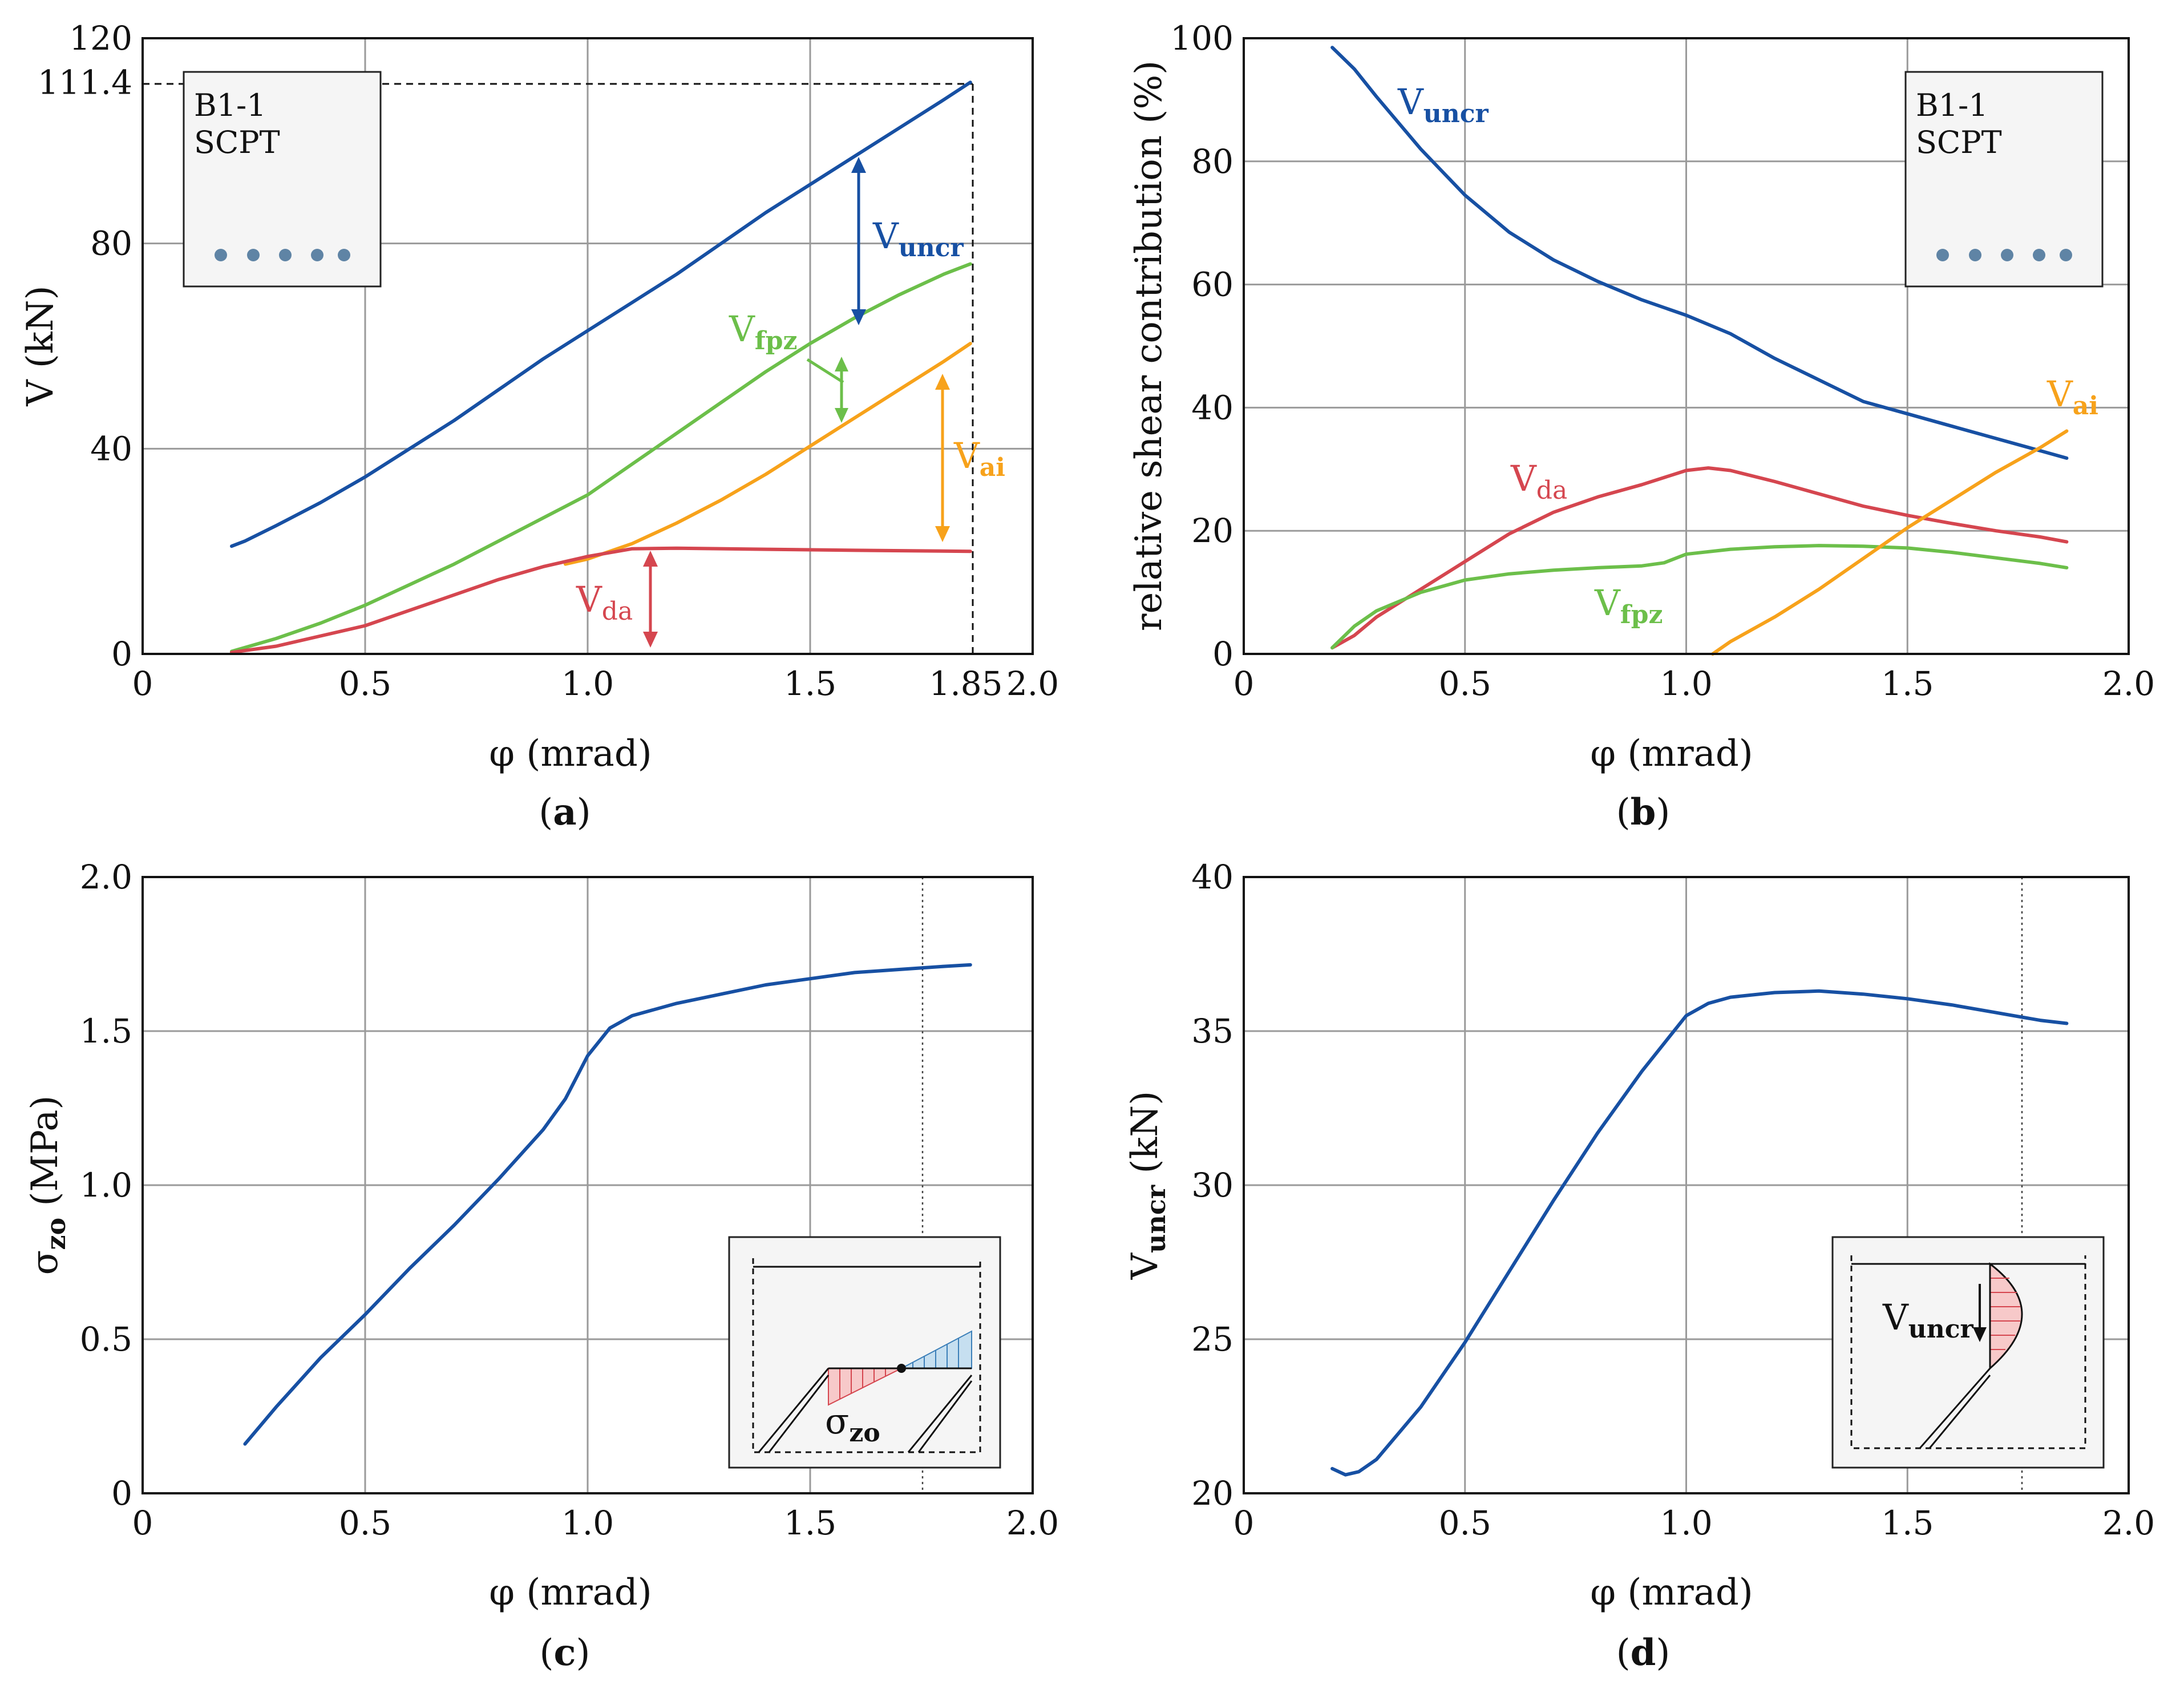  What do you see at coordinates (1149, 345) in the screenshot?
I see `panel-b-ylabel: relative shear contribution (%)` at bounding box center [1149, 345].